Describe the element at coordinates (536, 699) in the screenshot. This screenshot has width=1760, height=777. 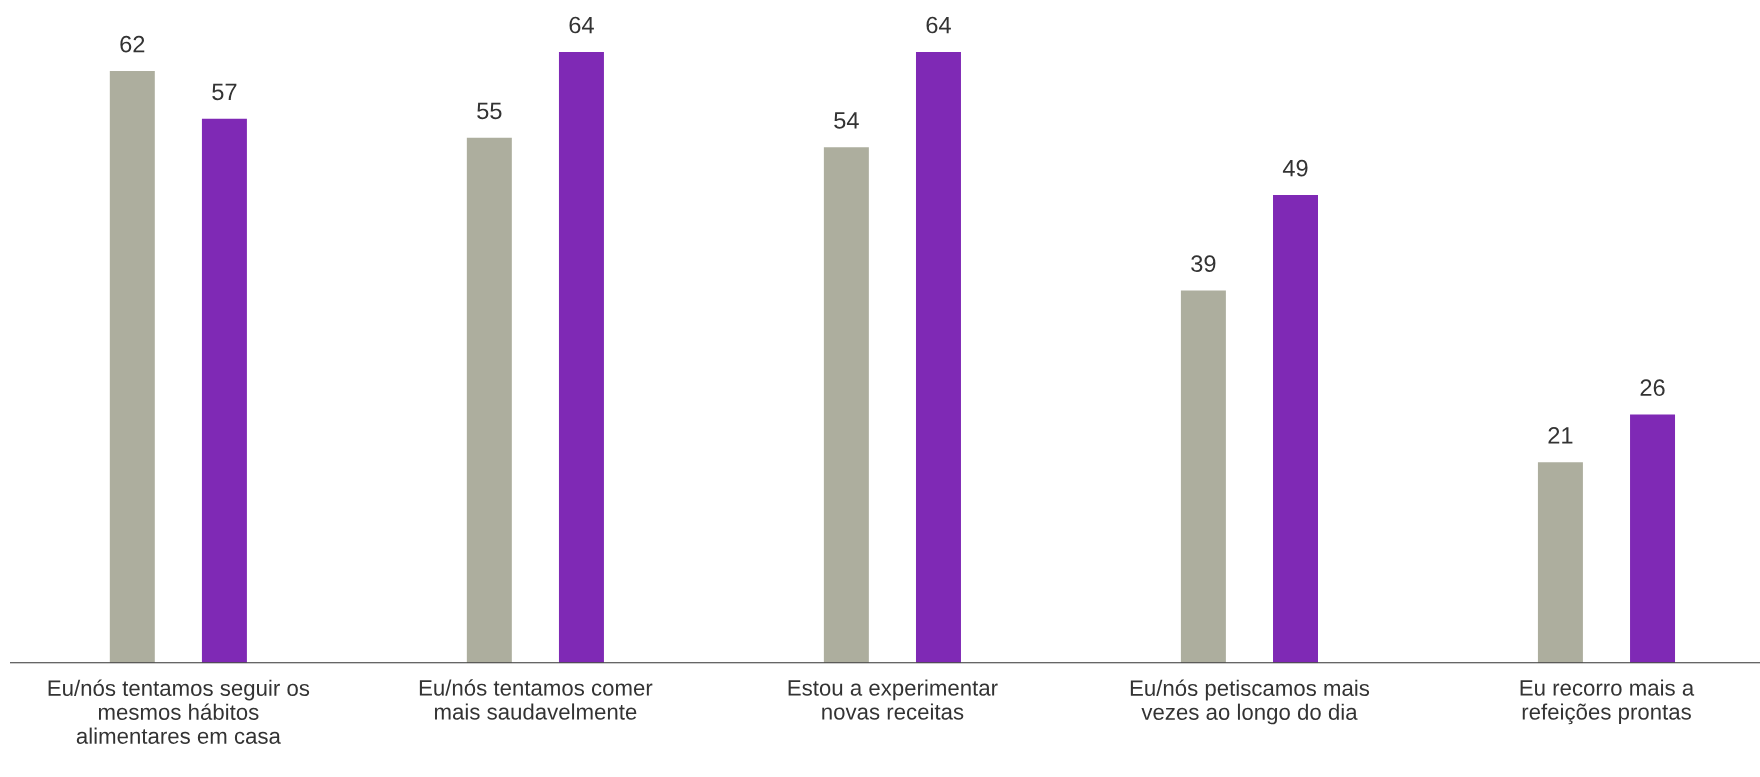
I see `x-tick-label: Eu/nós tentamos comer mais saudavelmente` at that location.